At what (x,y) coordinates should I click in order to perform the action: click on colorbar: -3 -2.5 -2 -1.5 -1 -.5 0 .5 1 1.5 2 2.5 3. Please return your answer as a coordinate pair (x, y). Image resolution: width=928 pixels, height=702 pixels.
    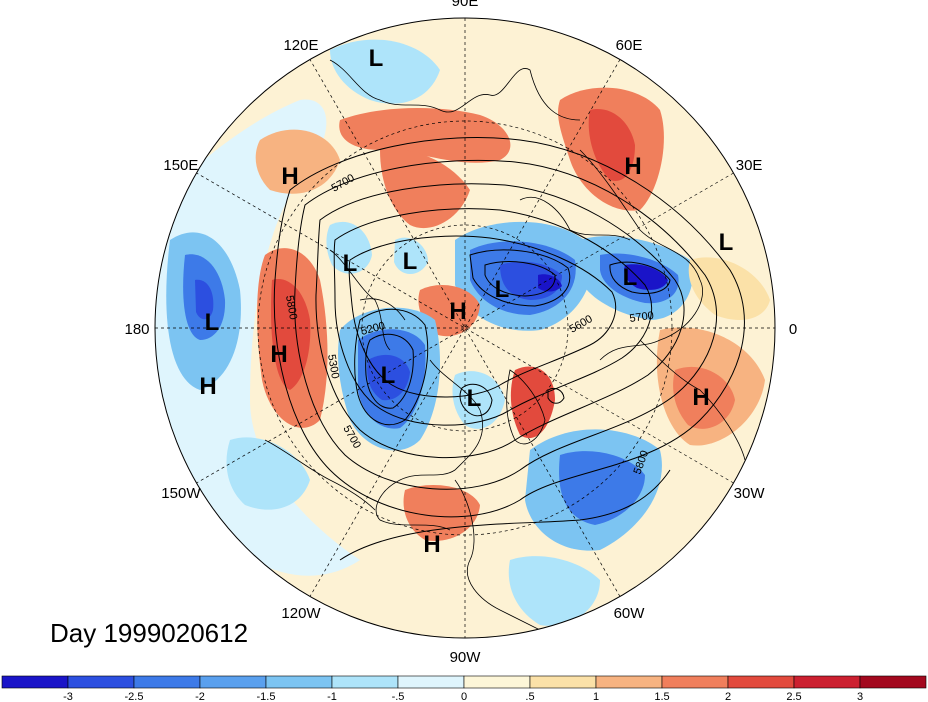
    Looking at the image, I should click on (464, 688).